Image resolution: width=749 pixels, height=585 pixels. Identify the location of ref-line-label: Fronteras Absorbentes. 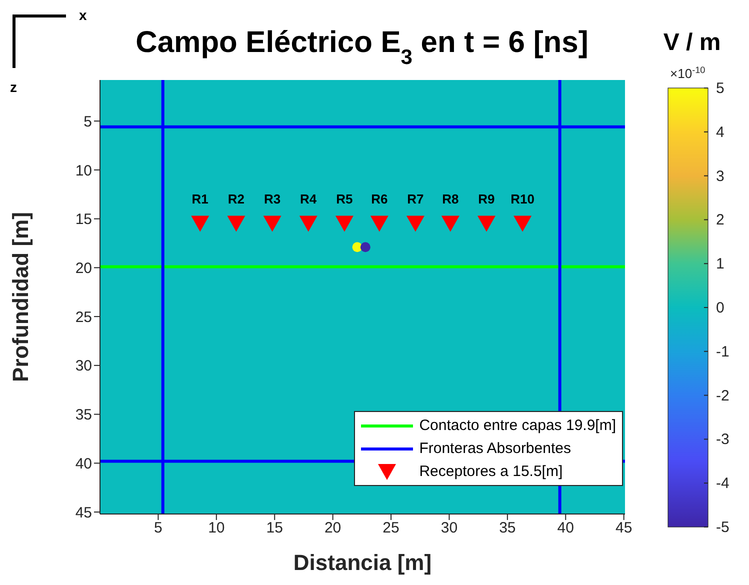
(495, 448).